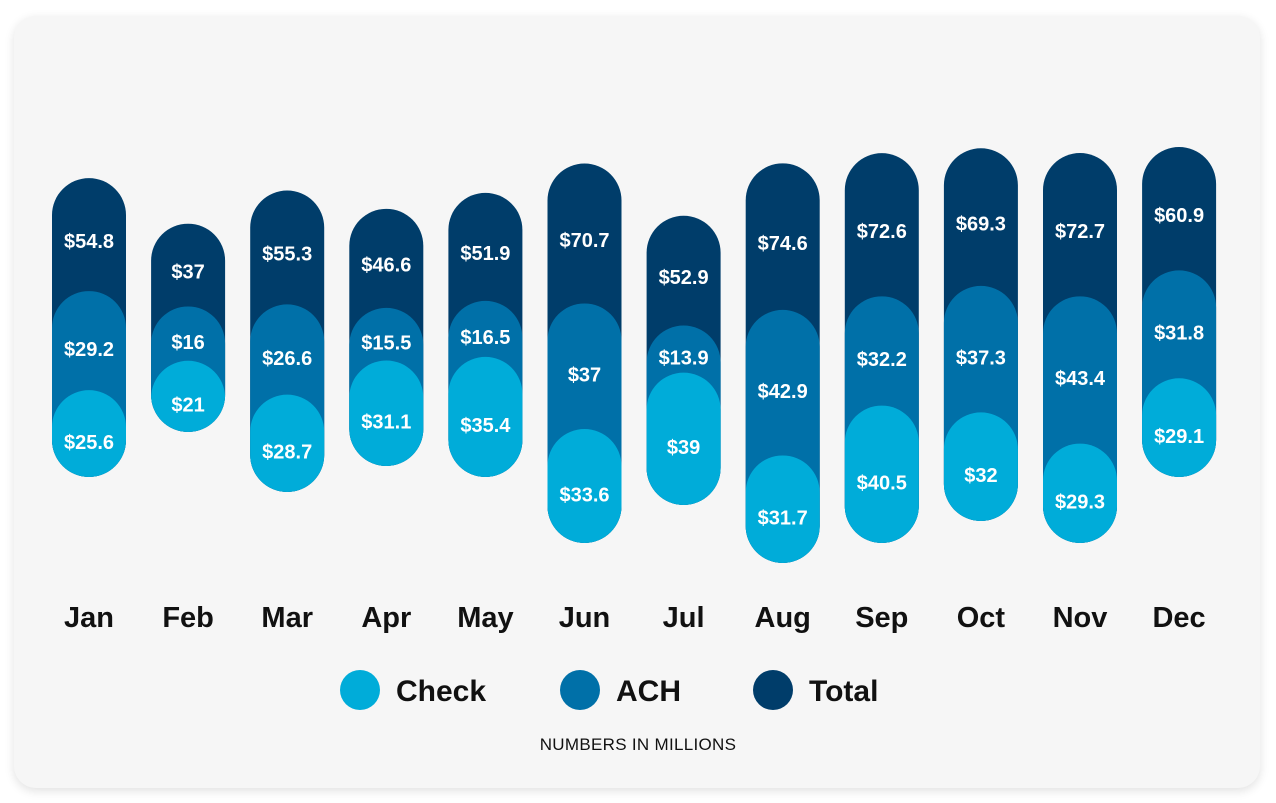 The image size is (1276, 803). I want to click on bar-group-aug: $74.6 $42.9 $31.7 Aug, so click(782, 398).